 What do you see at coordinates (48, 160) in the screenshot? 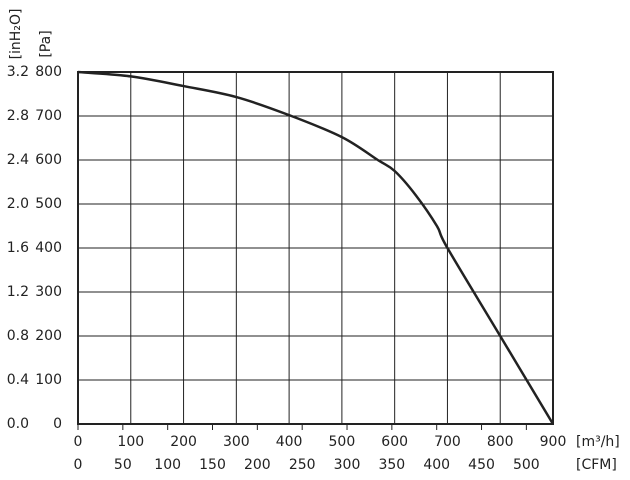
I see `y-tick-label: 600` at bounding box center [48, 160].